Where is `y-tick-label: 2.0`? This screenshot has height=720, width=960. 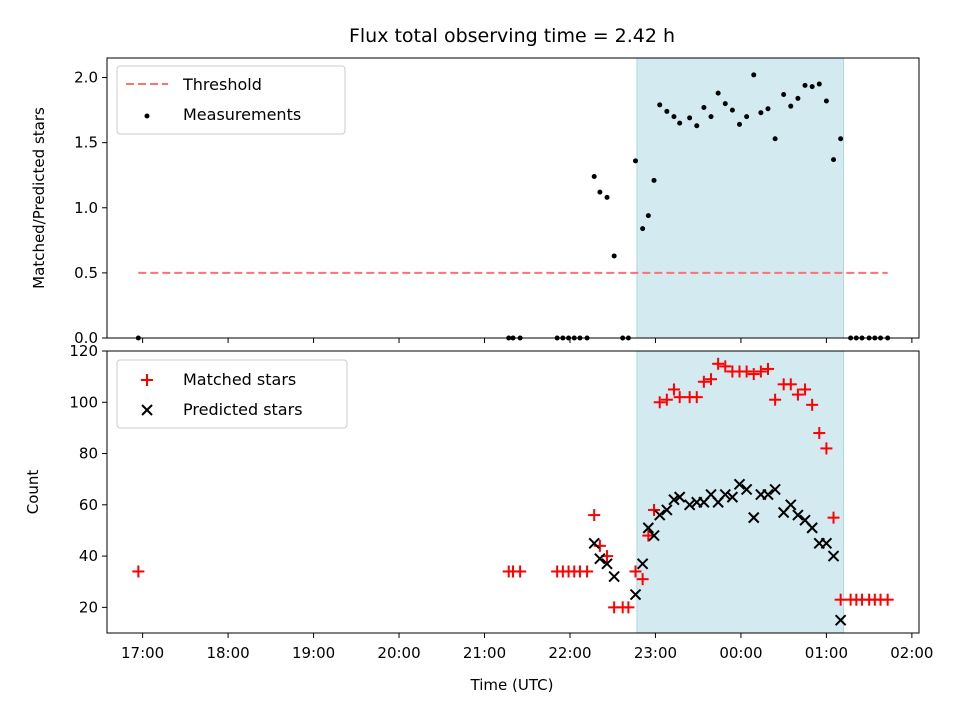 y-tick-label: 2.0 is located at coordinates (86, 78).